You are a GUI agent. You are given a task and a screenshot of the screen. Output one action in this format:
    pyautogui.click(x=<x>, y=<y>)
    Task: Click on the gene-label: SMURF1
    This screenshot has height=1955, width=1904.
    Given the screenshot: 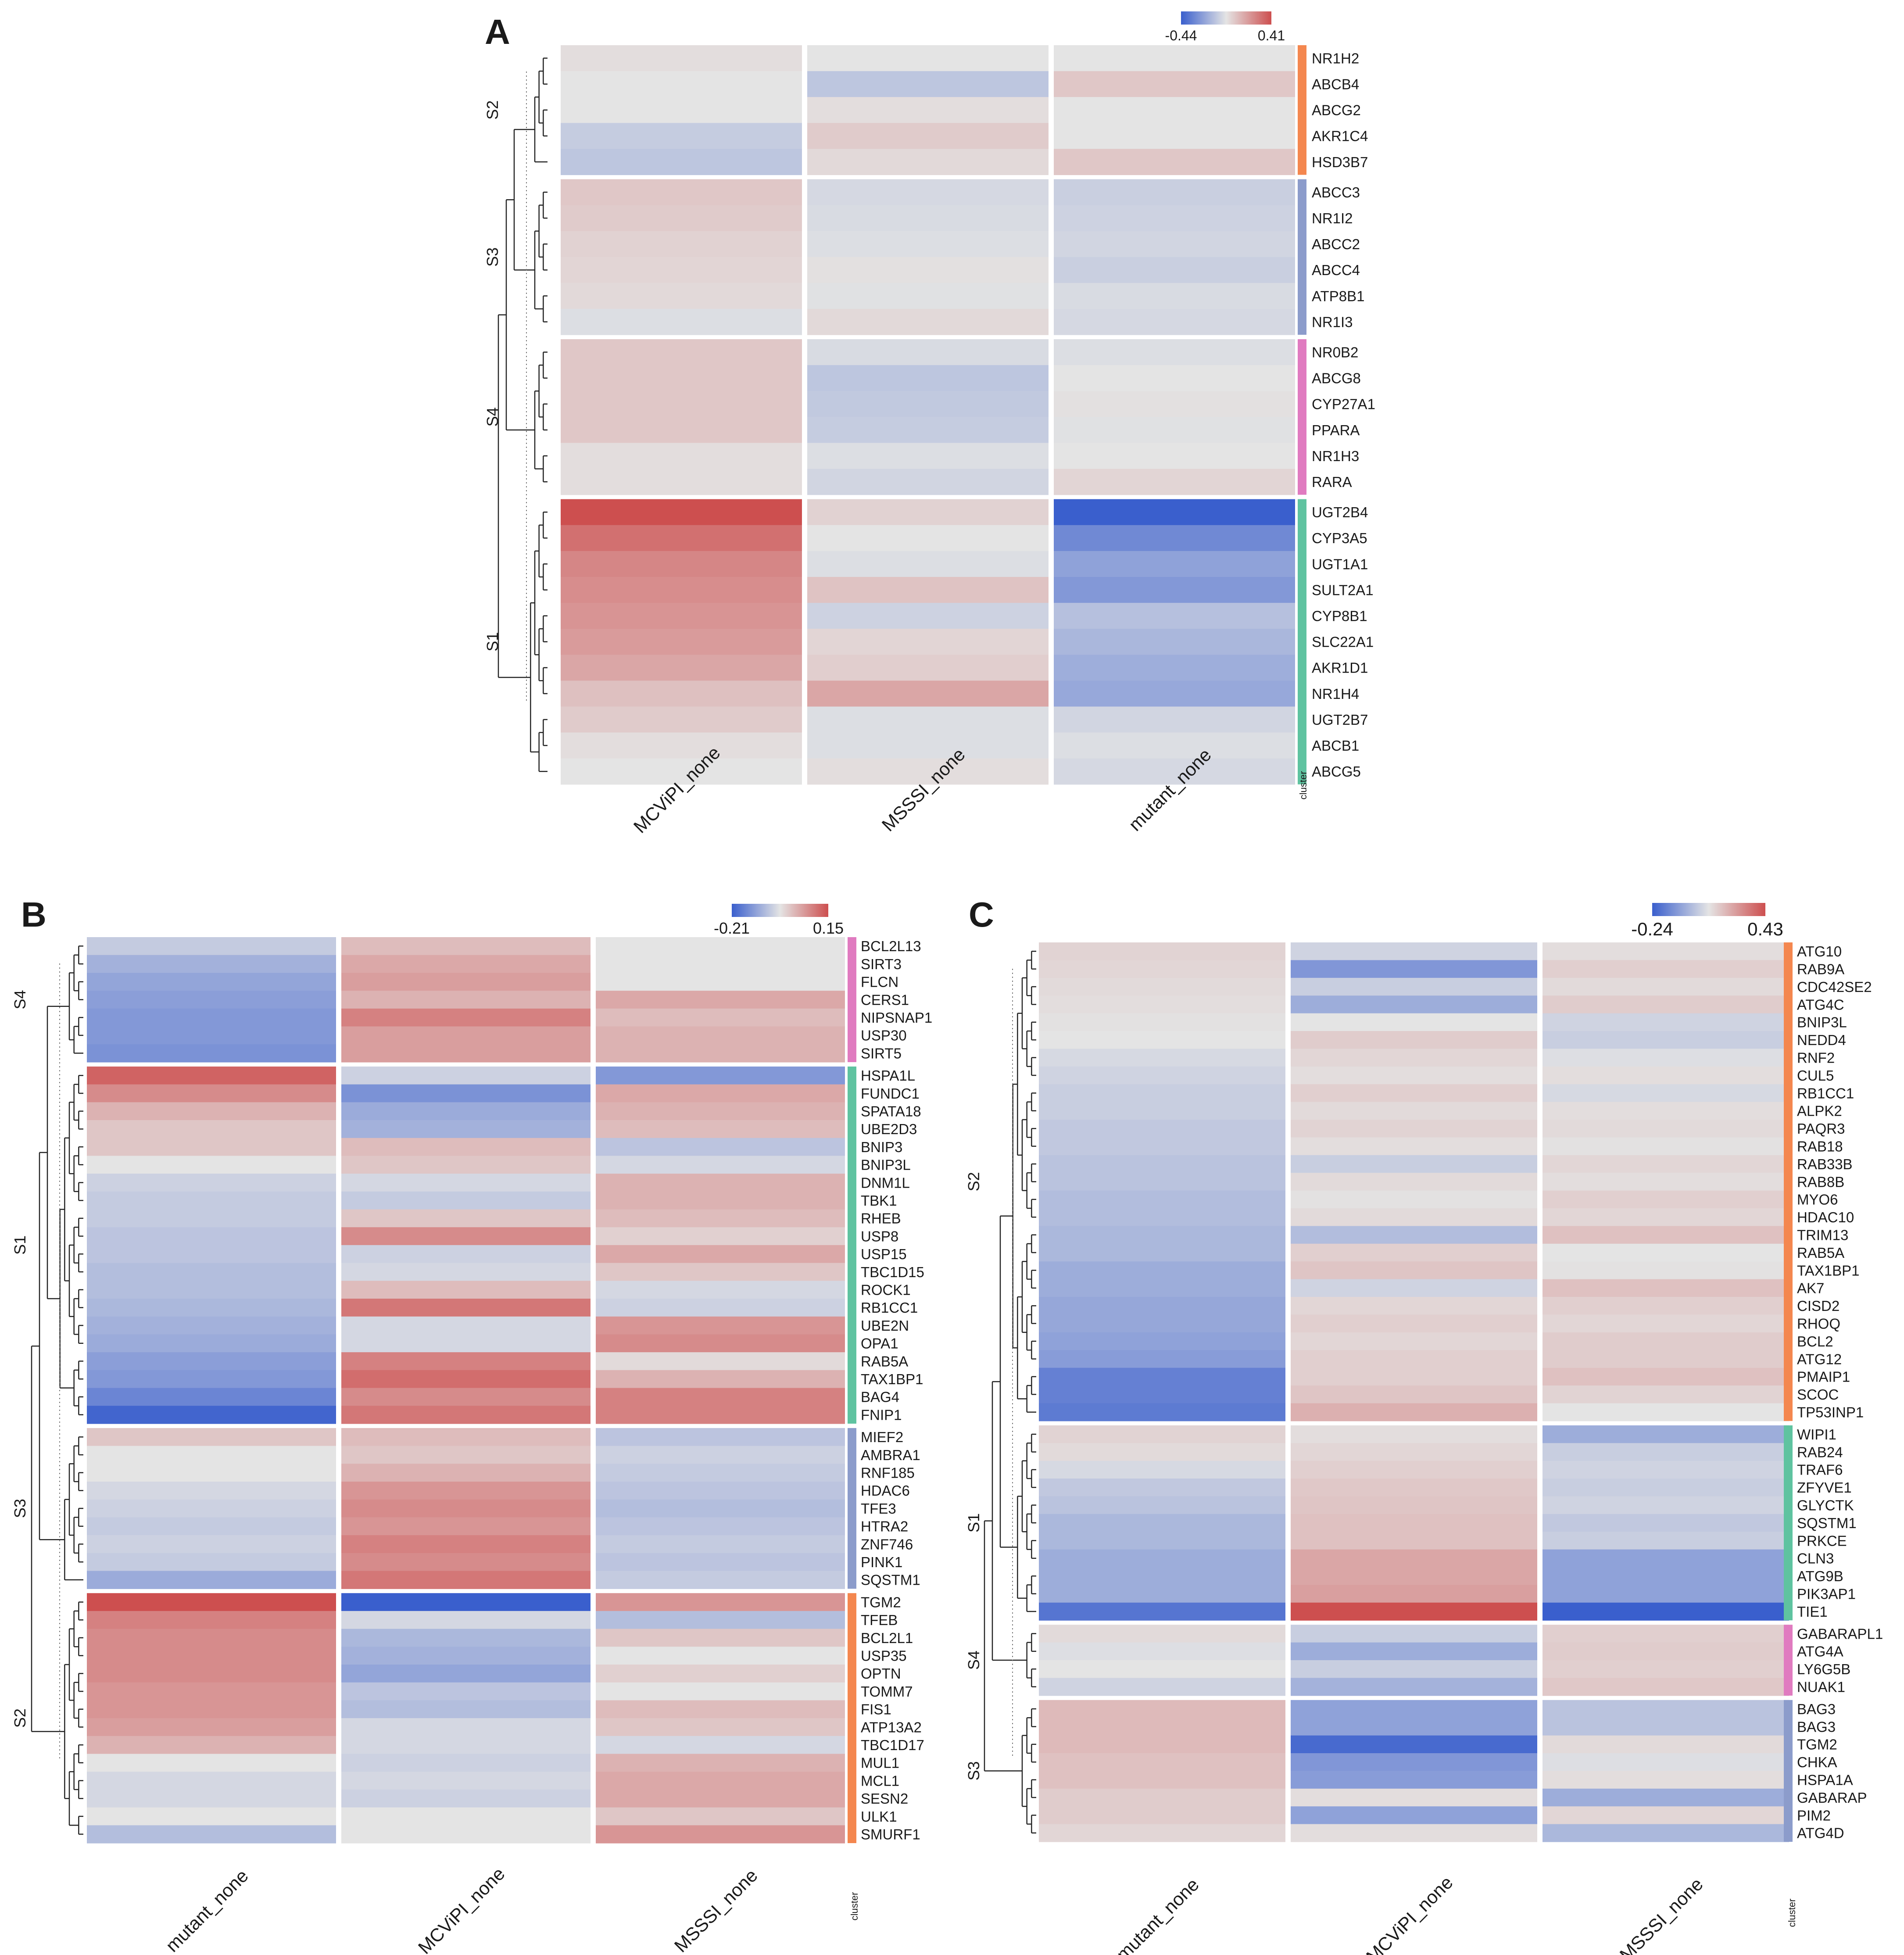 What is the action you would take?
    pyautogui.click(x=890, y=1834)
    